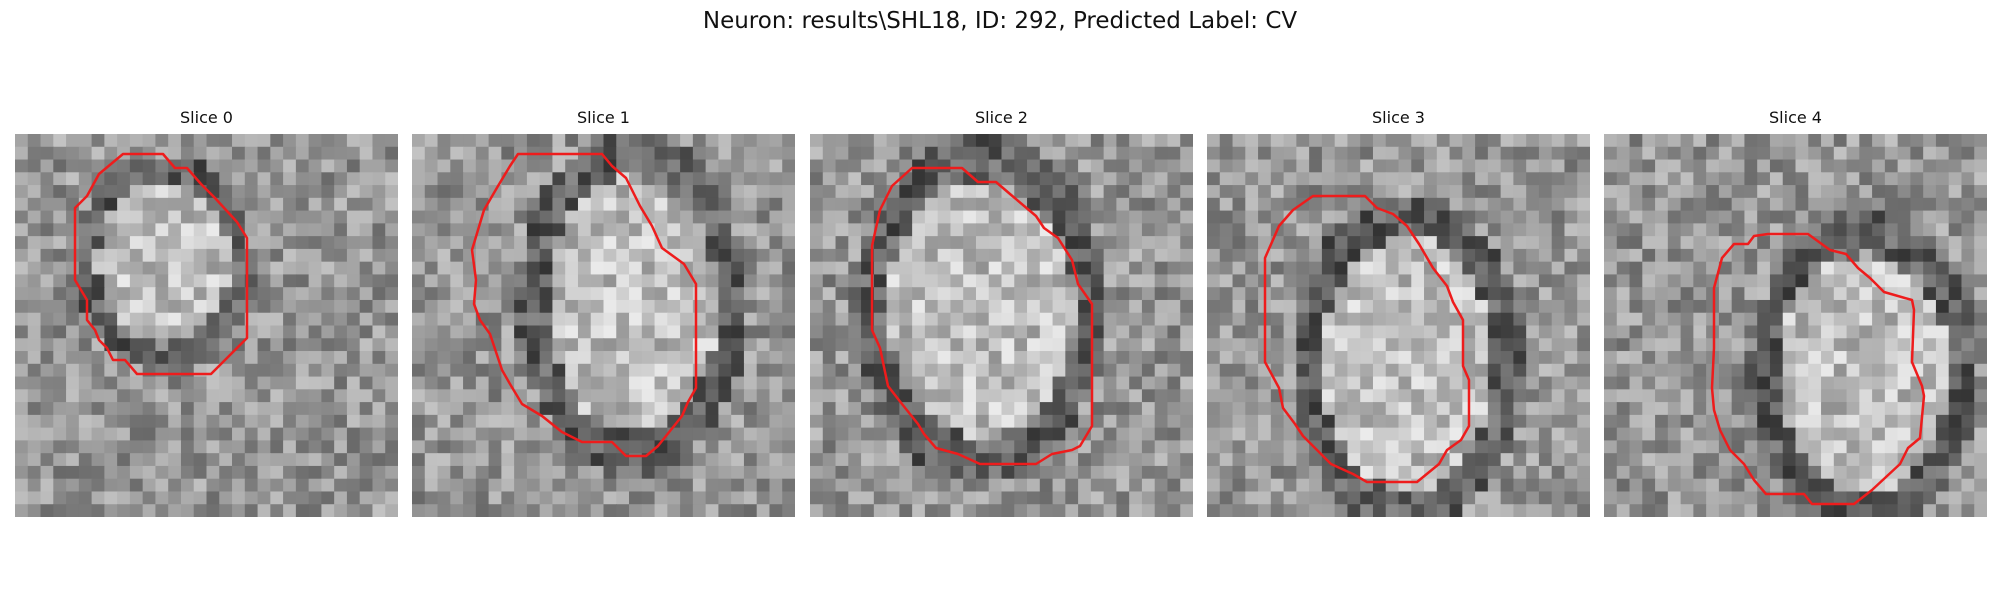  What do you see at coordinates (1795, 117) in the screenshot?
I see `slice-title-4: Slice 4` at bounding box center [1795, 117].